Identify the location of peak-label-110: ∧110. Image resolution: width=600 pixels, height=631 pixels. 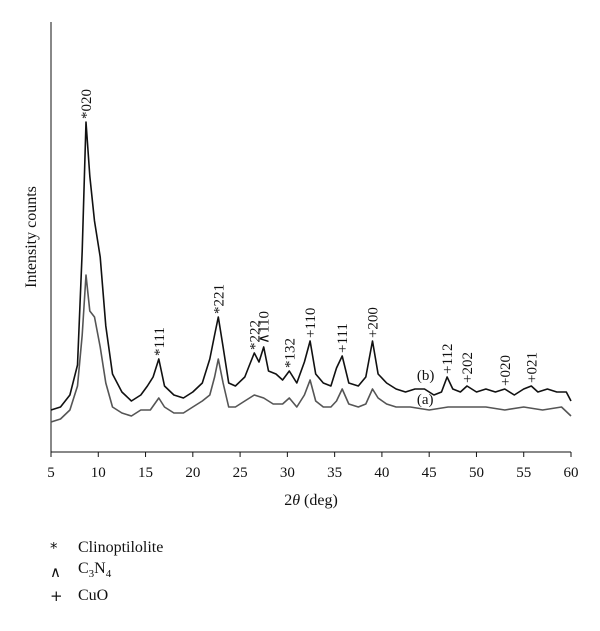
(265, 327).